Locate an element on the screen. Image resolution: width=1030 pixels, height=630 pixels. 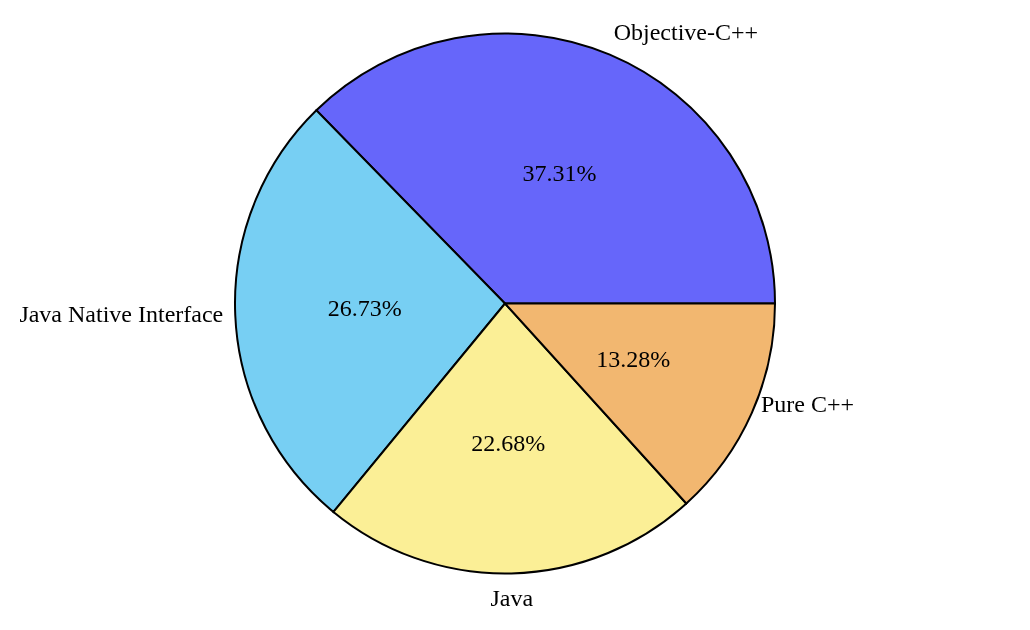
data-label: 37.31% is located at coordinates (559, 173).